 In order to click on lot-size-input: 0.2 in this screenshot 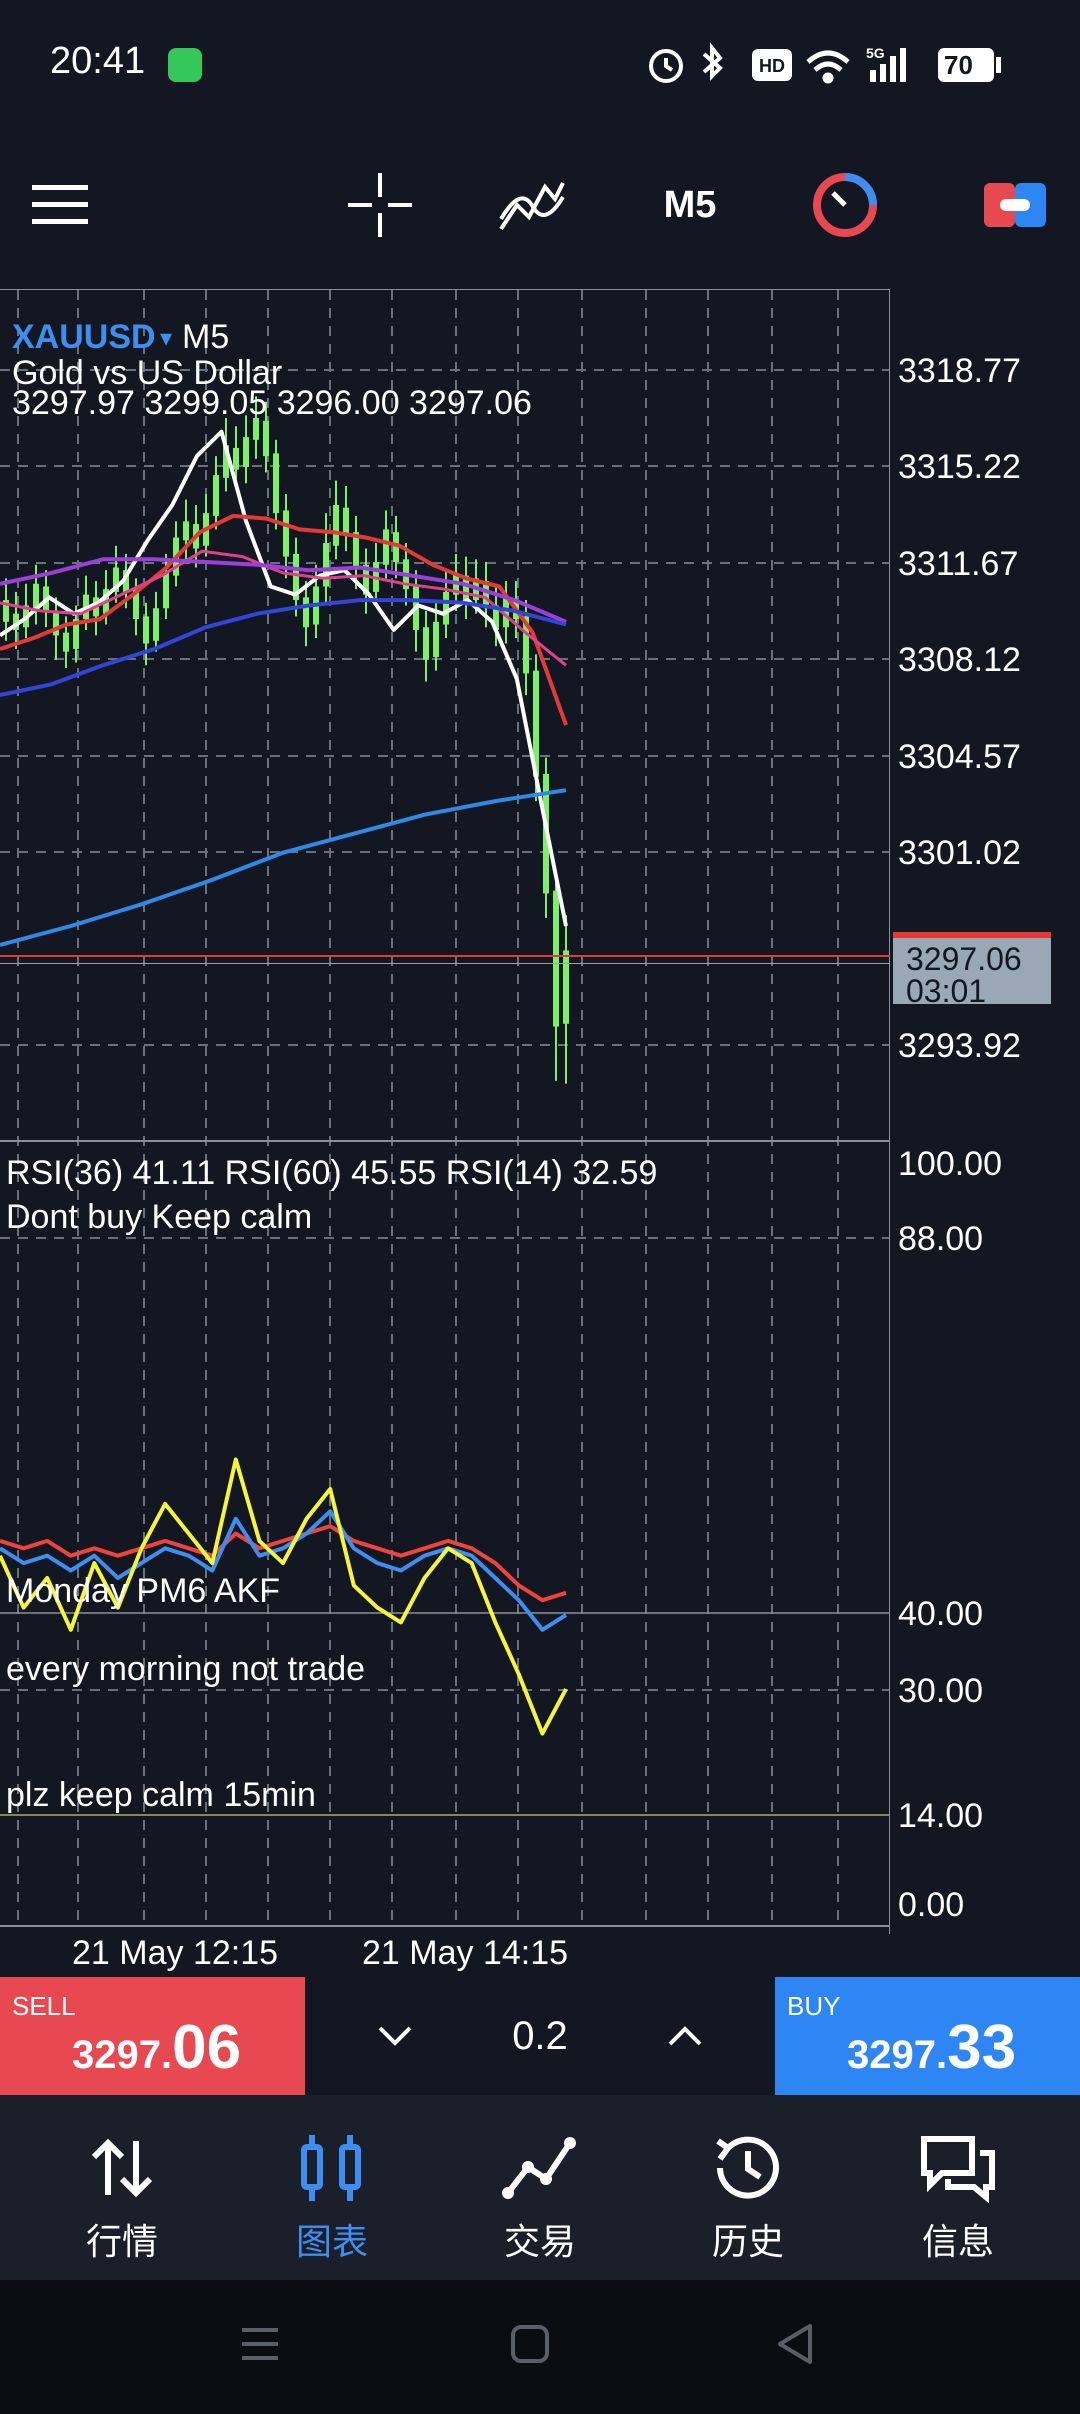, I will do `click(540, 2035)`.